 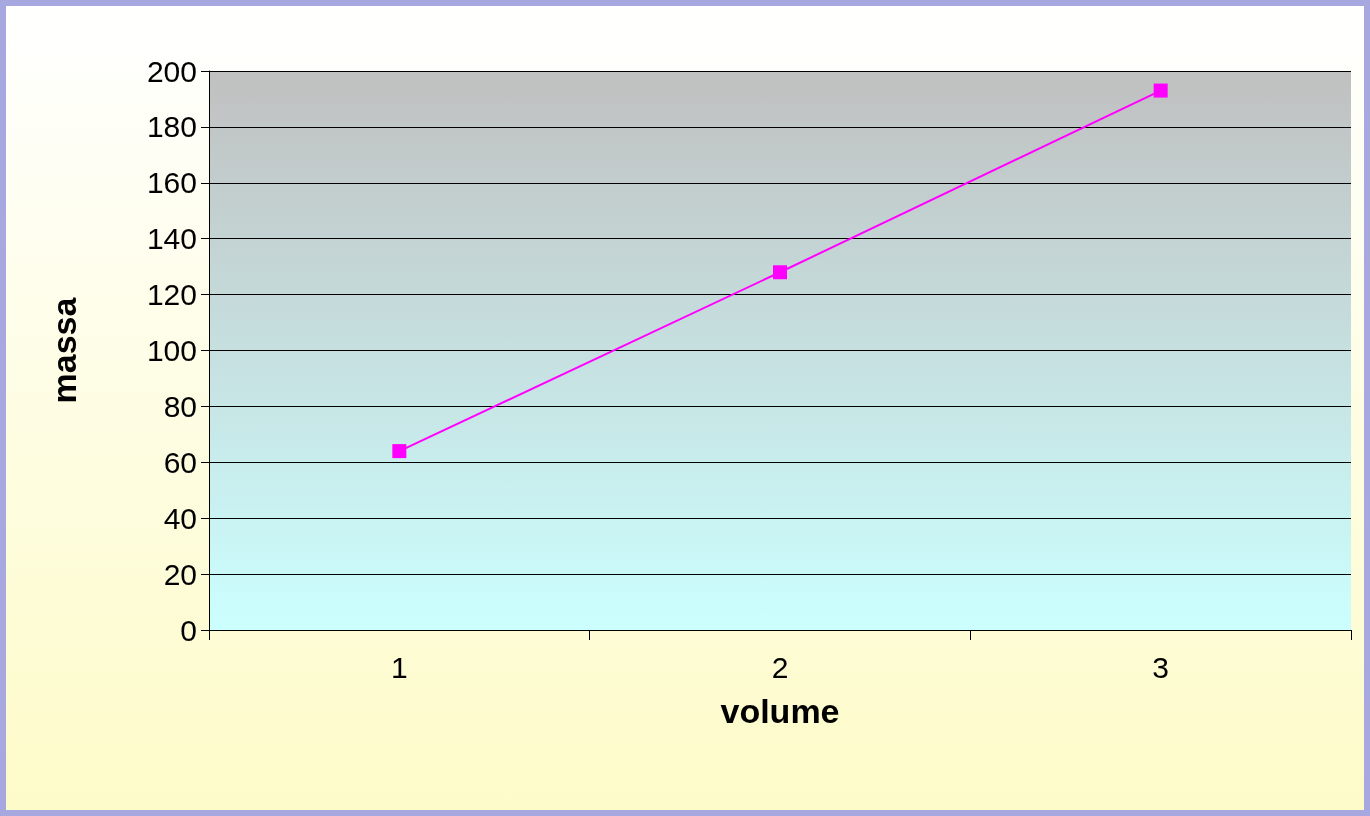 I want to click on y-tick-label: 200, so click(x=171, y=71).